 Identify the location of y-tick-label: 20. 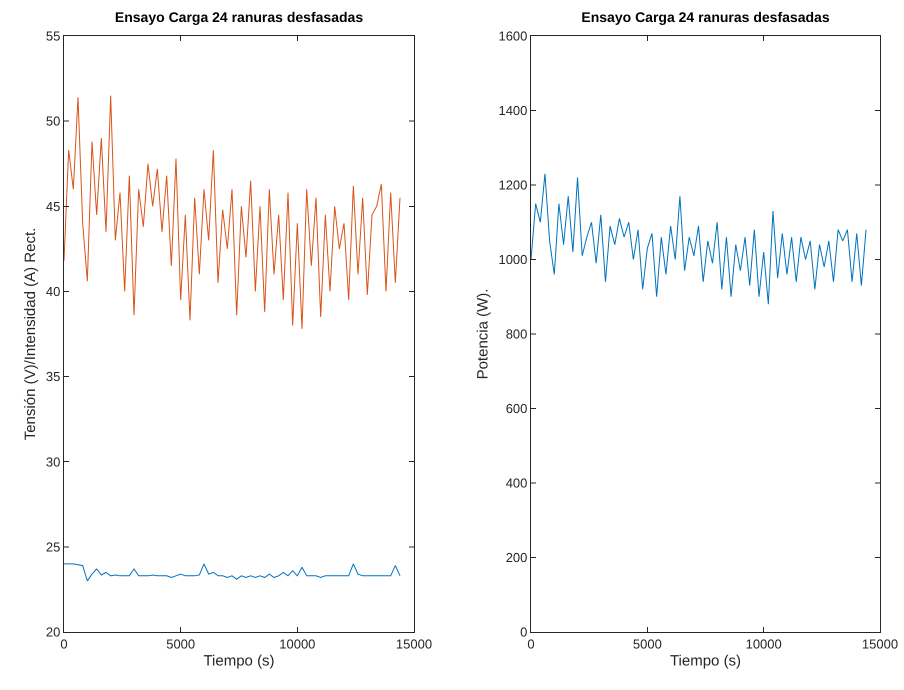
(53, 632).